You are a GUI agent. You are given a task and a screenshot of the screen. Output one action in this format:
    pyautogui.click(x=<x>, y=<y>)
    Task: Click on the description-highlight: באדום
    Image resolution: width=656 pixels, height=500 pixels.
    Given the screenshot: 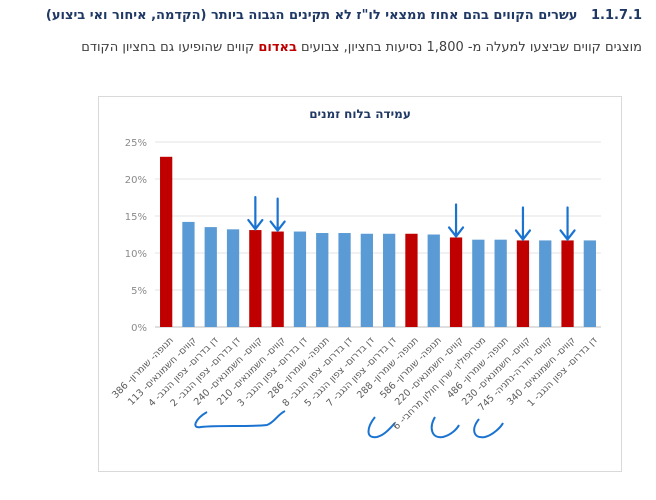 What is the action you would take?
    pyautogui.click(x=277, y=47)
    